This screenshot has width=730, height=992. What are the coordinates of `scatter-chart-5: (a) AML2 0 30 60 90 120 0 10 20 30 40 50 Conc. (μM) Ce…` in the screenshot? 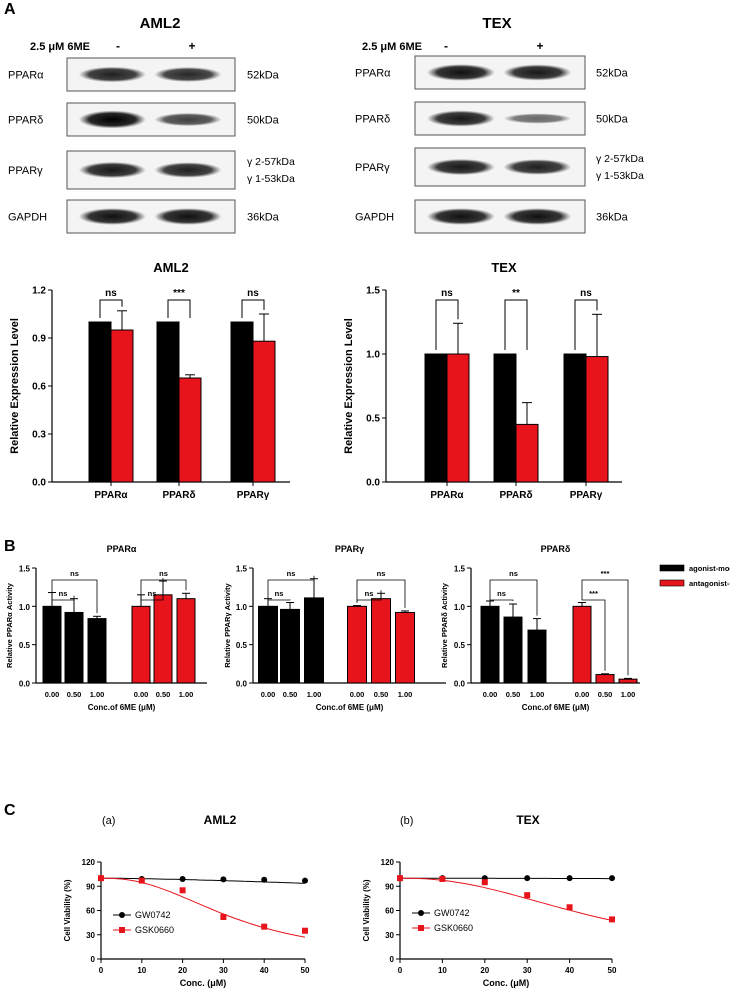 It's located at (186, 900).